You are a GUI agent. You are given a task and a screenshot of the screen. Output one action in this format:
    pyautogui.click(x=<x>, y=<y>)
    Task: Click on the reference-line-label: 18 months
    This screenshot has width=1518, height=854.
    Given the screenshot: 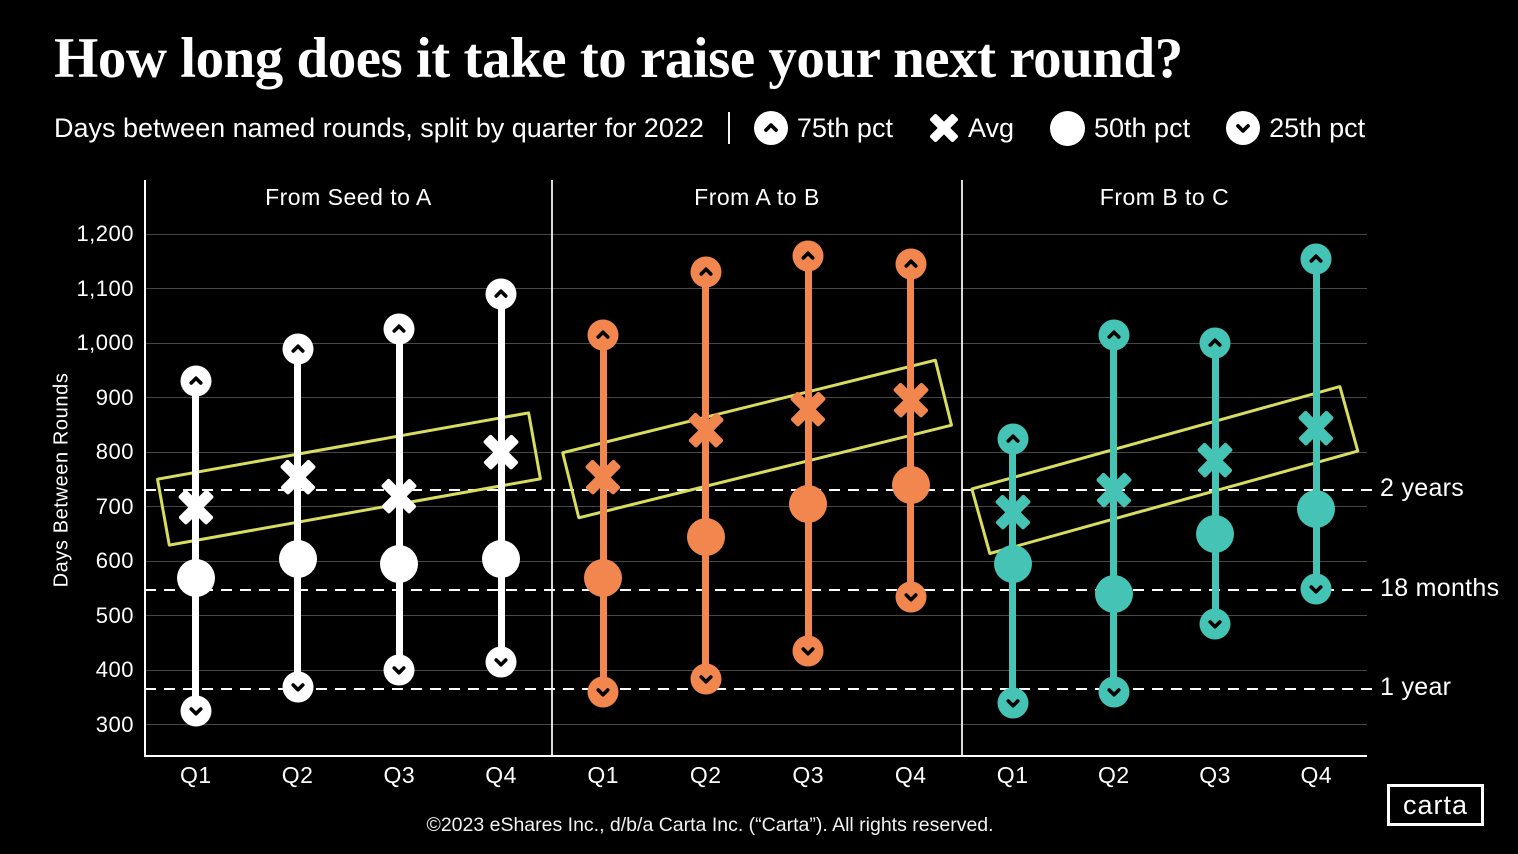 What is the action you would take?
    pyautogui.click(x=1440, y=587)
    